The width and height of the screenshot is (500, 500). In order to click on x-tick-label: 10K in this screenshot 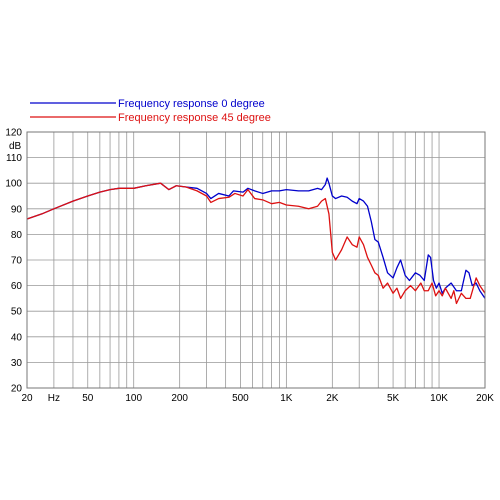, I will do `click(439, 398)`.